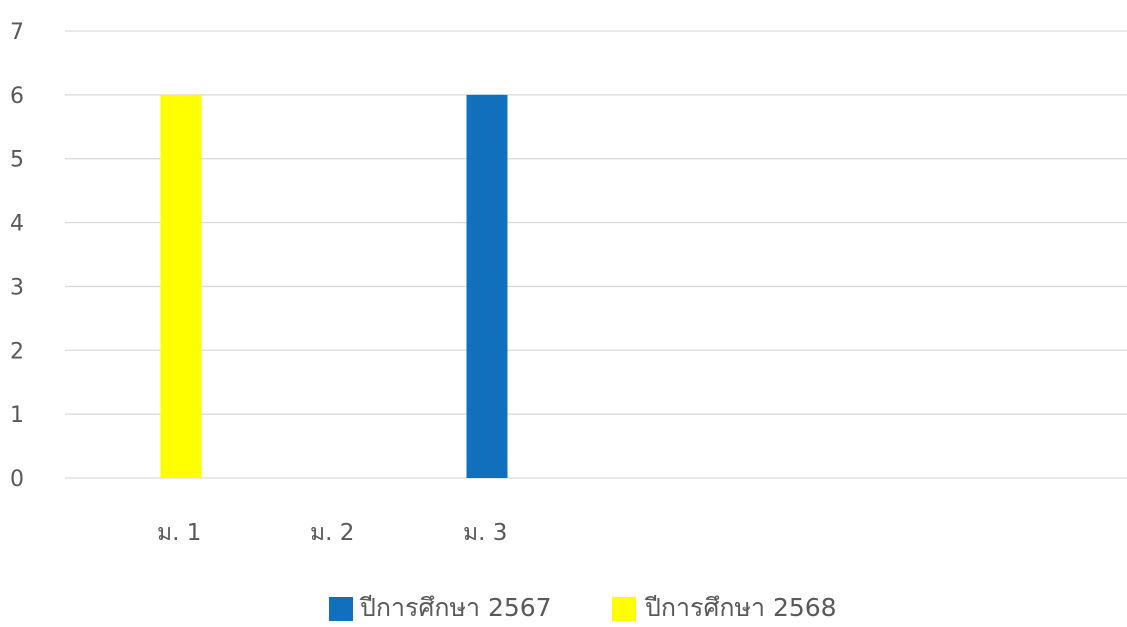  Describe the element at coordinates (17, 160) in the screenshot. I see `y-tick-label: 5` at that location.